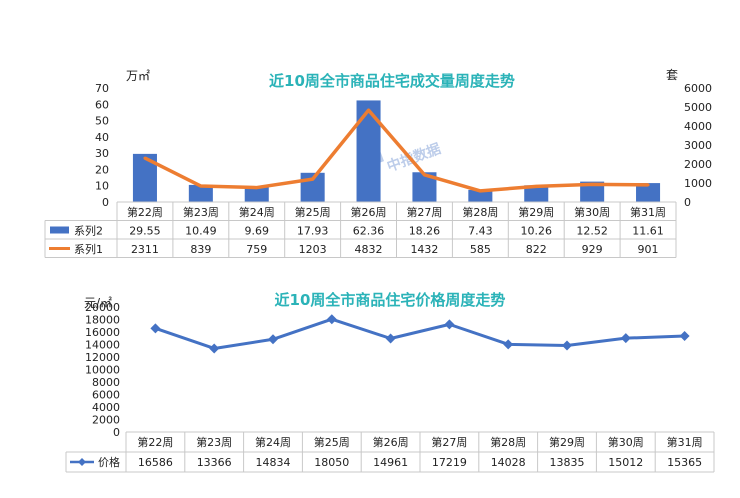  I want to click on volume-data-label: 9.69, so click(257, 231).